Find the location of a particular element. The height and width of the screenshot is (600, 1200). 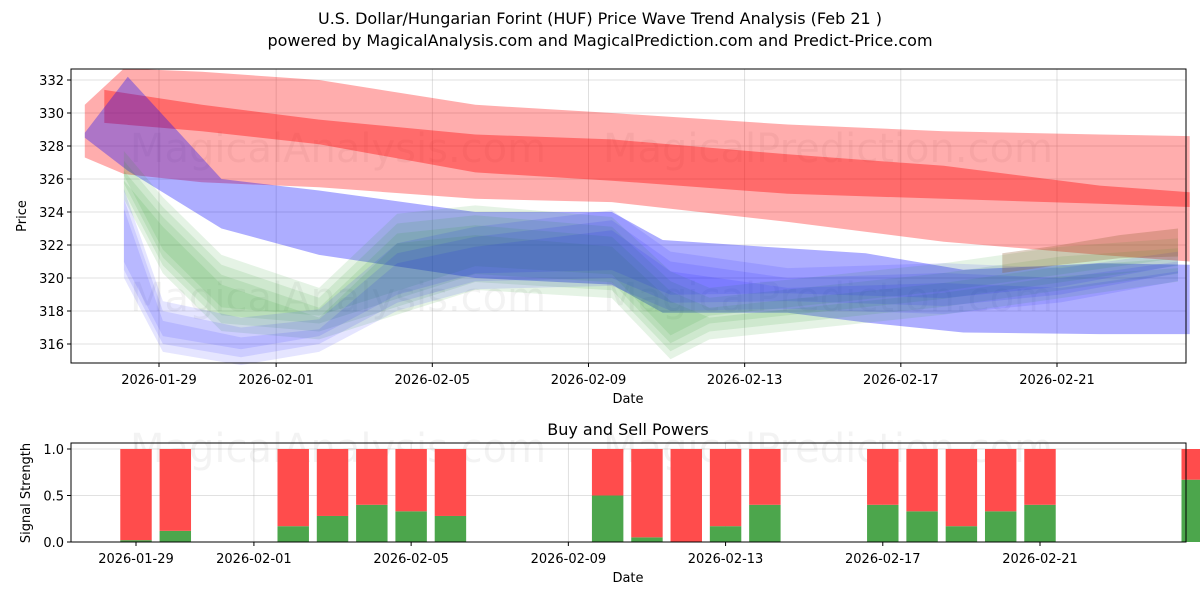

price-y-tick-label: 330 is located at coordinates (51, 114).